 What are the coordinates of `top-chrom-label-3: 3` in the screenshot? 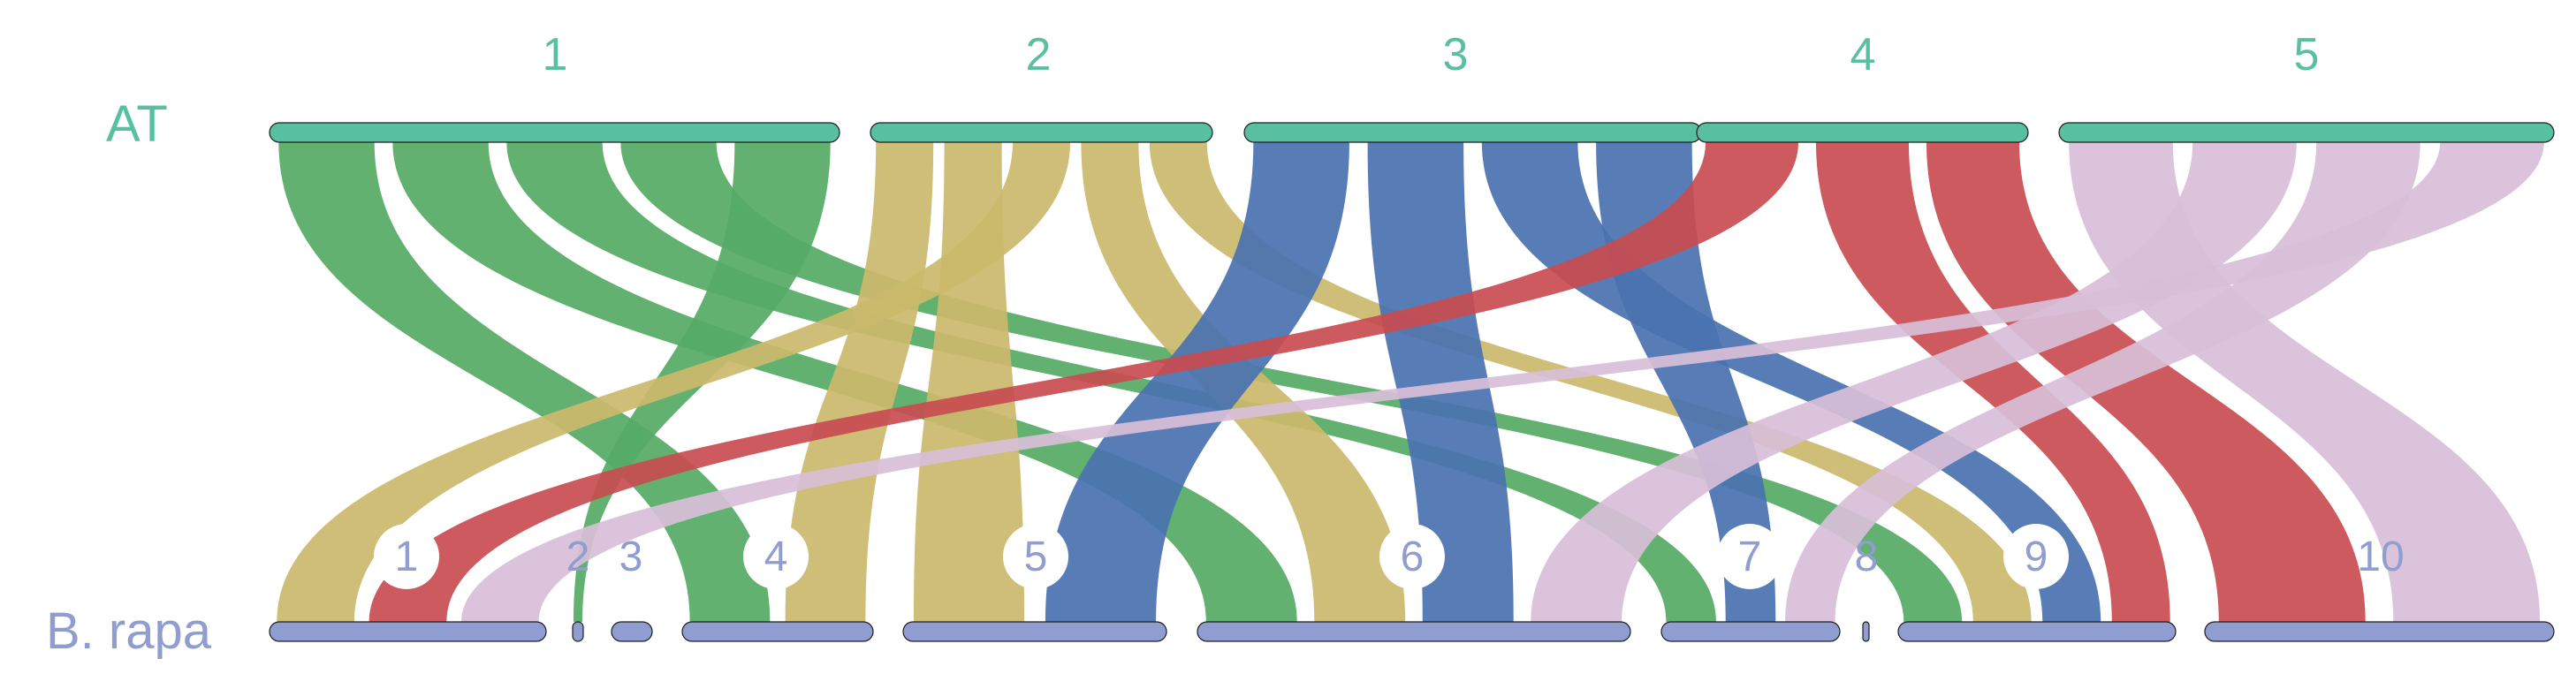 It's located at (1455, 54).